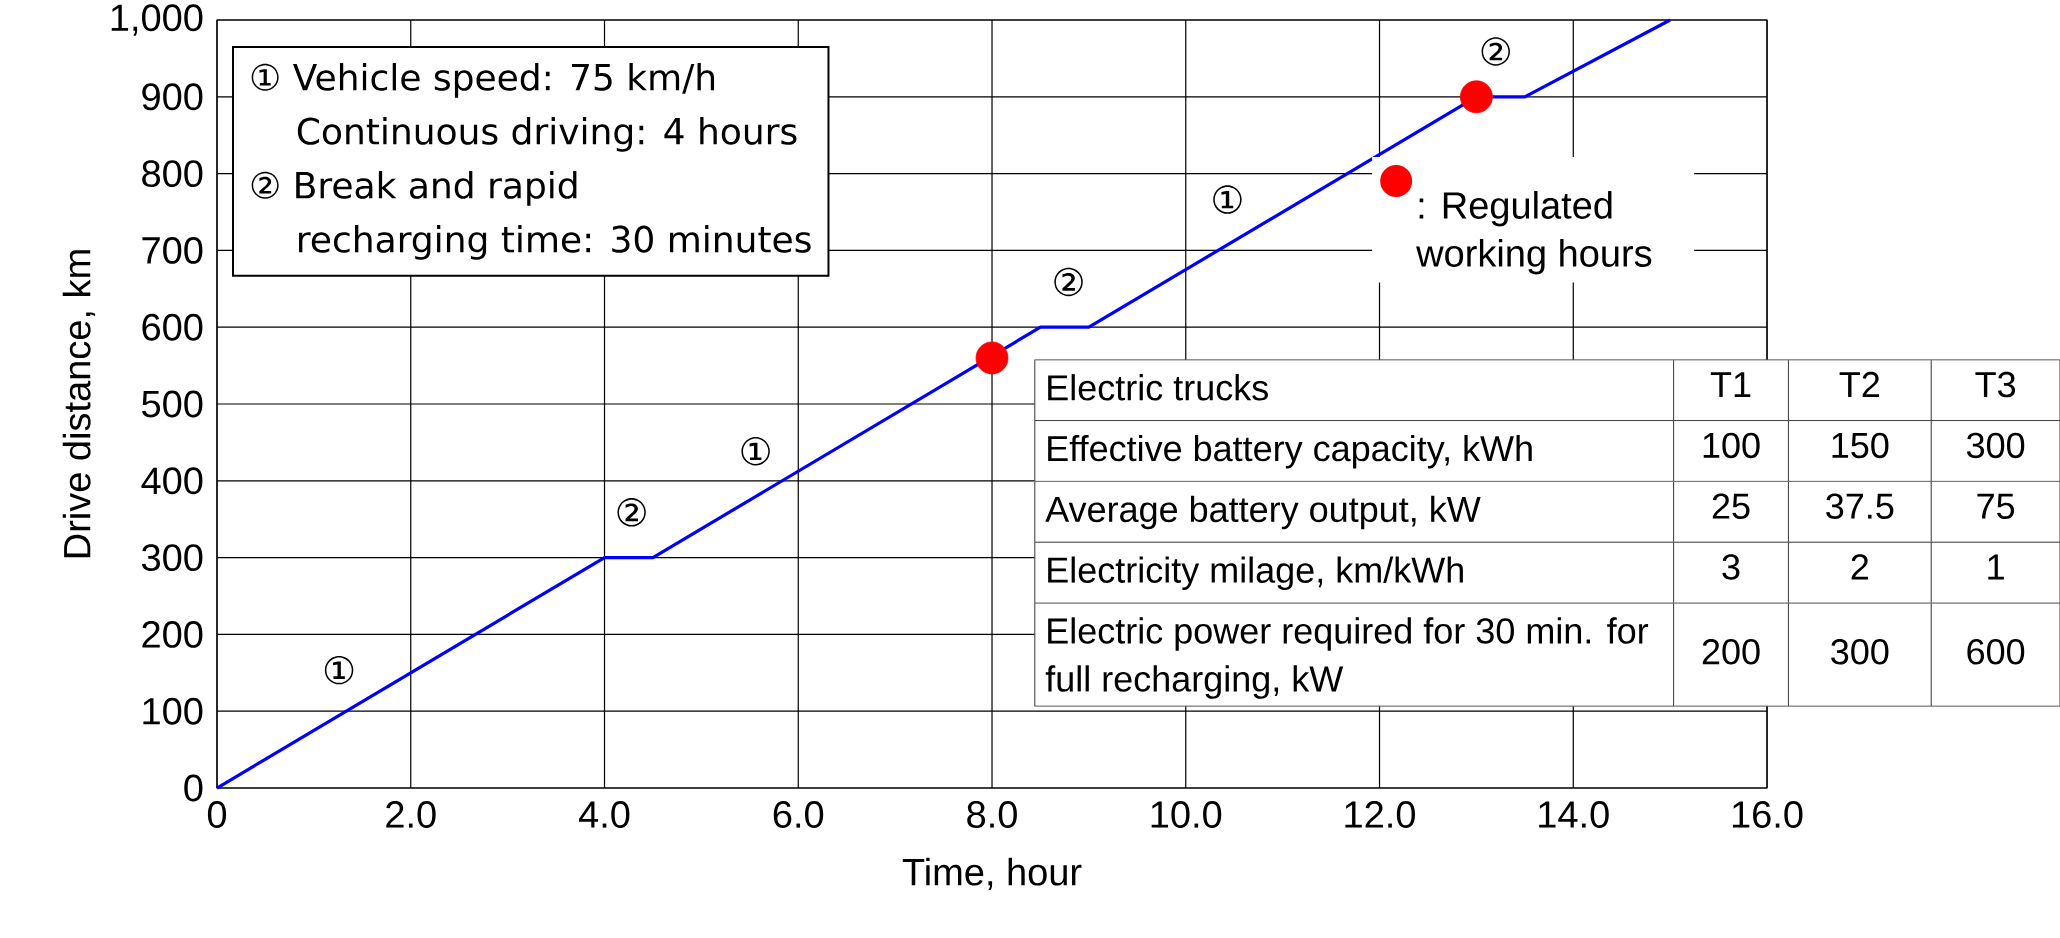 The height and width of the screenshot is (938, 2060). I want to click on legend-label: : Regulated working hours, so click(1534, 232).